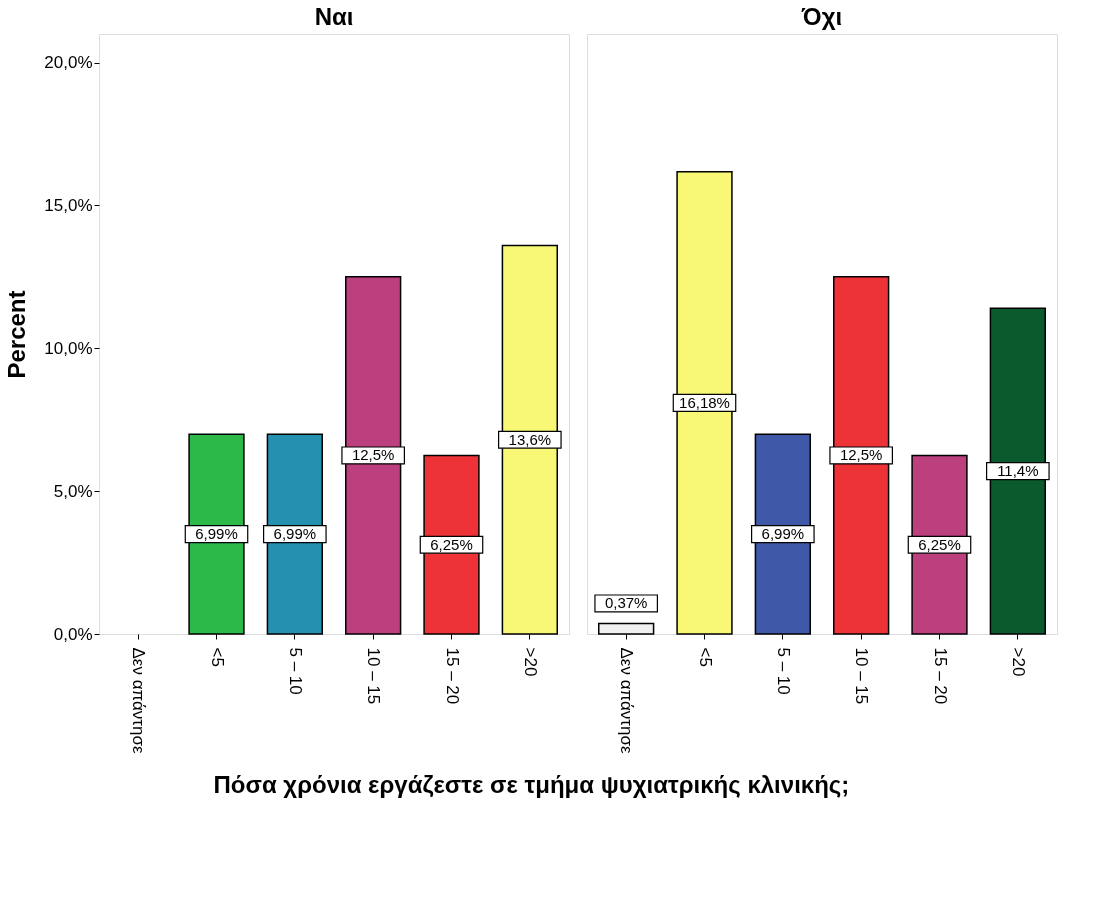 The image size is (1108, 922). Describe the element at coordinates (1018, 471) in the screenshot. I see `data-label: 11,4%` at that location.